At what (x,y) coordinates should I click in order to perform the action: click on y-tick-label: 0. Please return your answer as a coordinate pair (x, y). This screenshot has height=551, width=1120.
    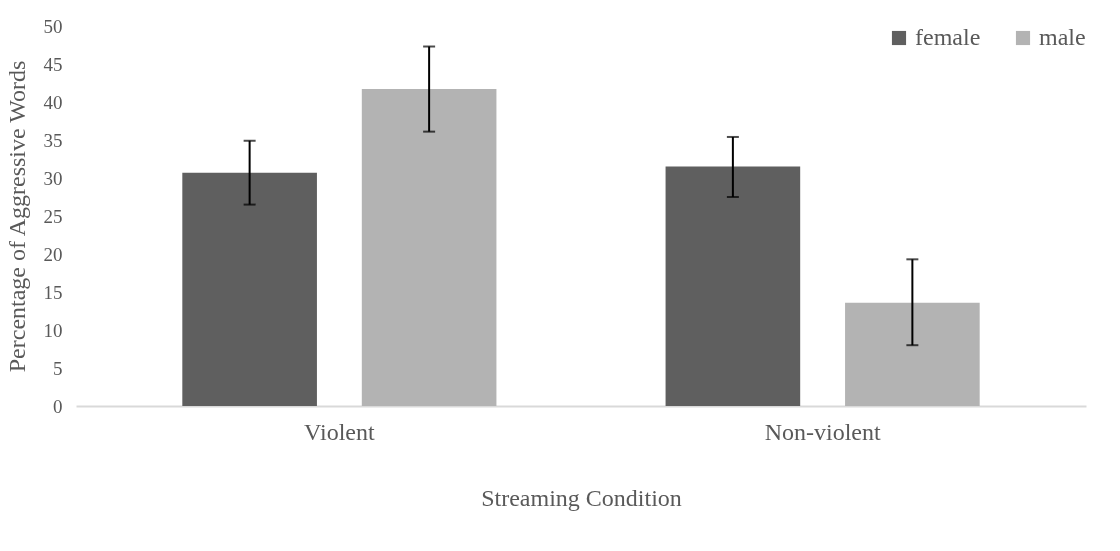
    Looking at the image, I should click on (58, 406).